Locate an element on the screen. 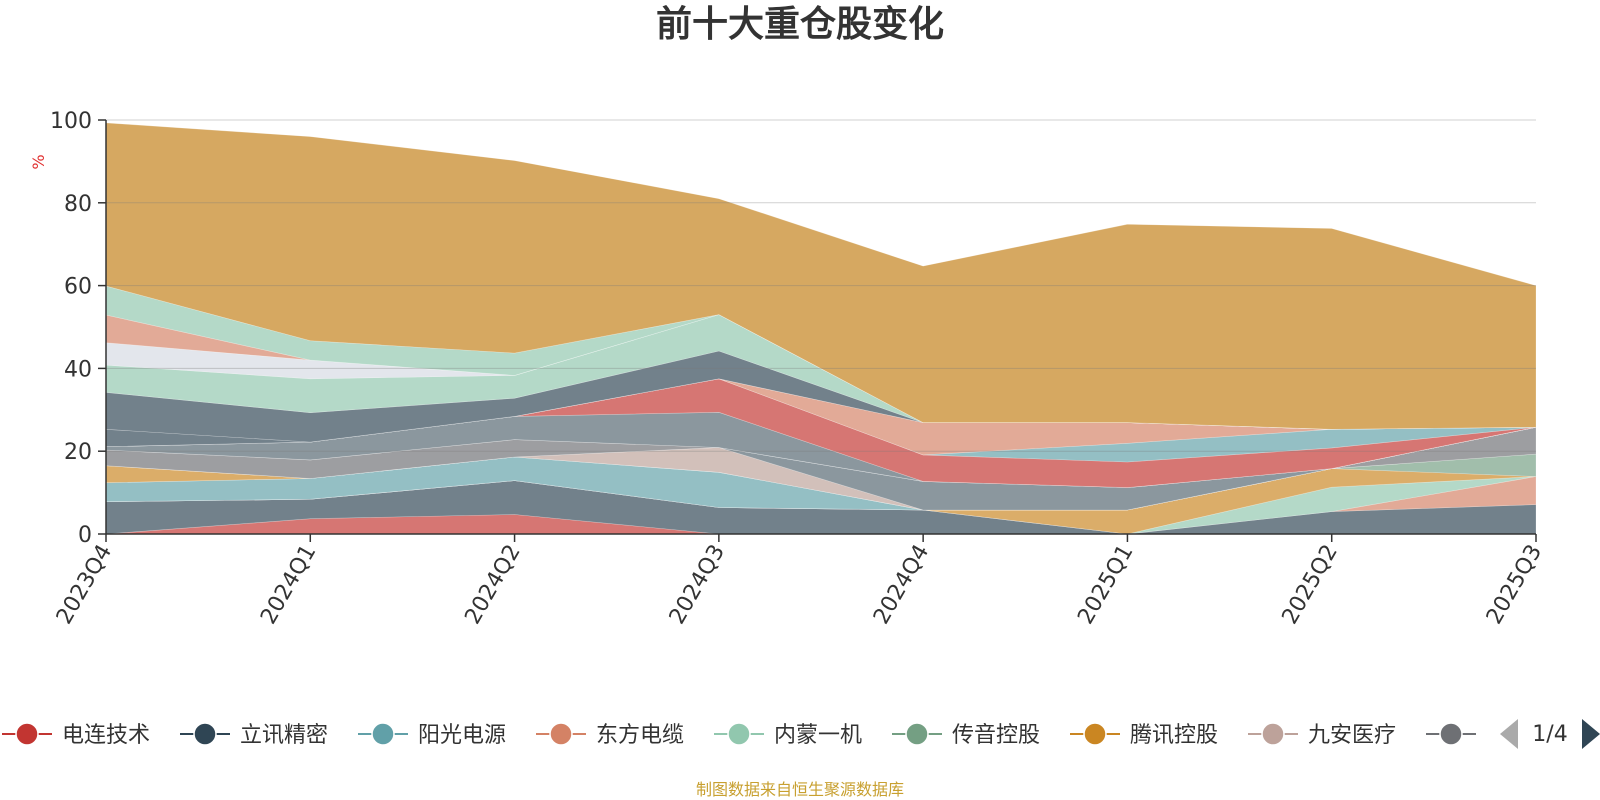 The width and height of the screenshot is (1600, 800). legend-next-arrow-icon is located at coordinates (1591, 734).